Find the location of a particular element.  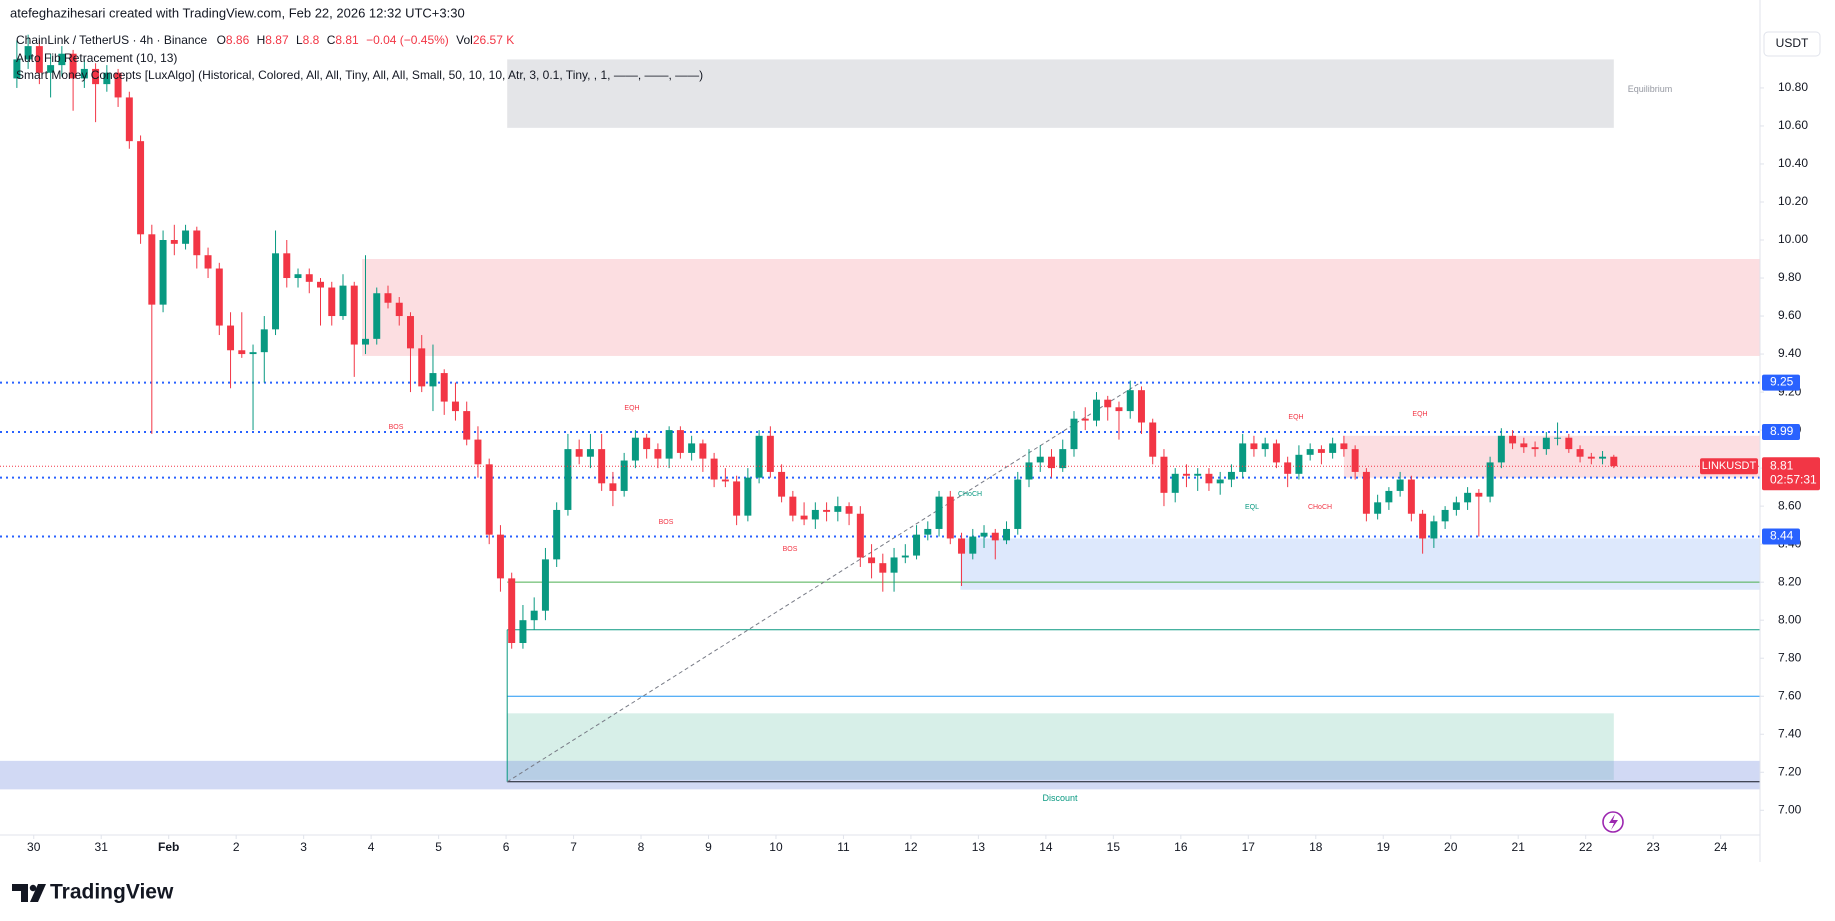

currency: USDT is located at coordinates (1792, 43).